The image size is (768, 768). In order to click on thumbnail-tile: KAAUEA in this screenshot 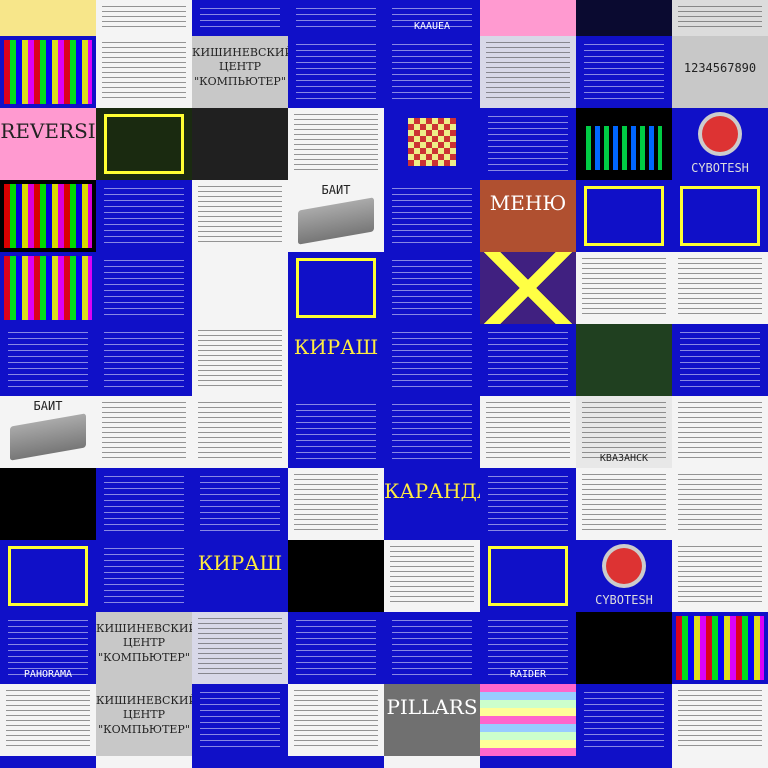, I will do `click(432, 18)`.